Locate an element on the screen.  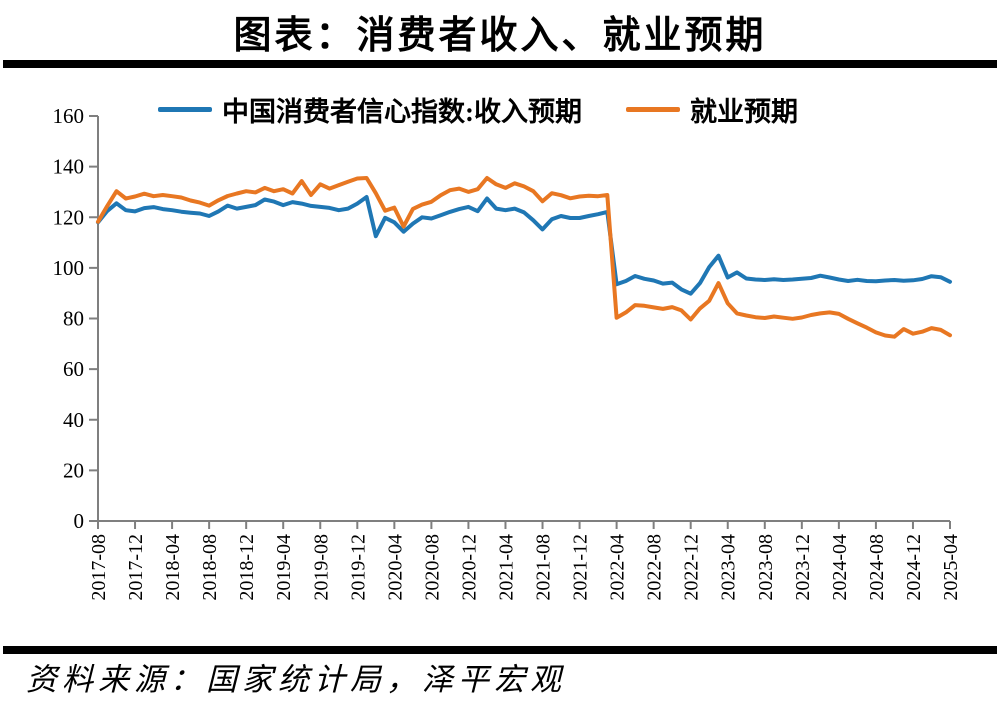
x-tick-label: 2023-08 is located at coordinates (766, 567).